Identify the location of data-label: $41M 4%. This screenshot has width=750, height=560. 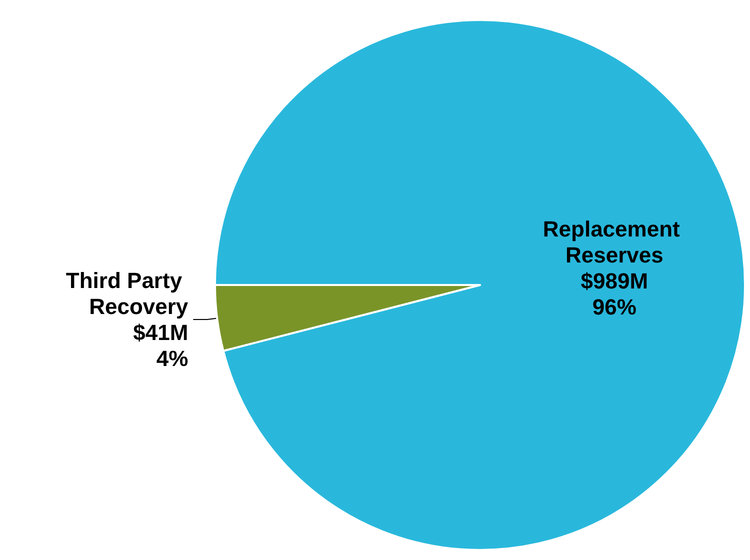
(160, 345).